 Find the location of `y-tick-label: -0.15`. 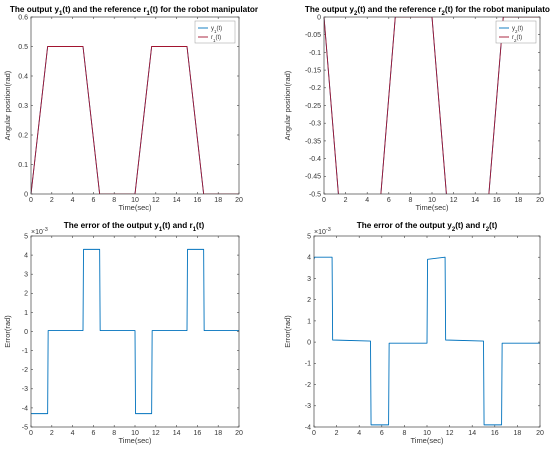

y-tick-label: -0.15 is located at coordinates (313, 71).